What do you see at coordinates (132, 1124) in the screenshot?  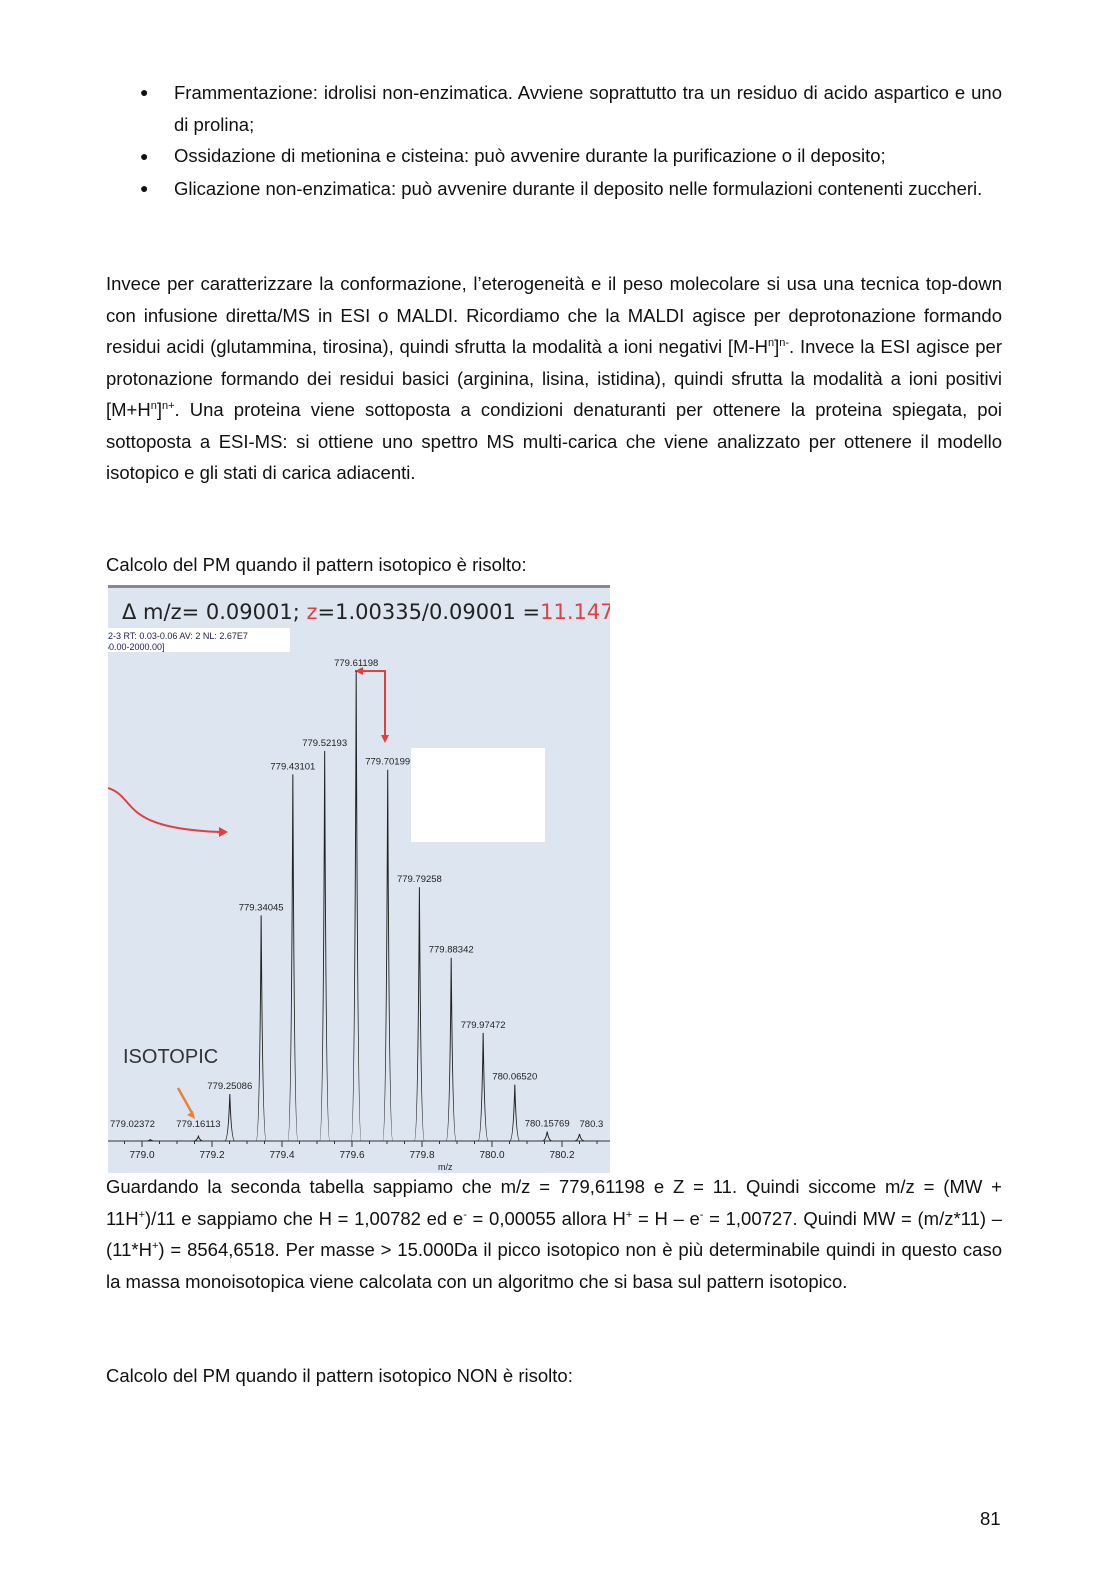 I see `peak-label: 779.02372` at bounding box center [132, 1124].